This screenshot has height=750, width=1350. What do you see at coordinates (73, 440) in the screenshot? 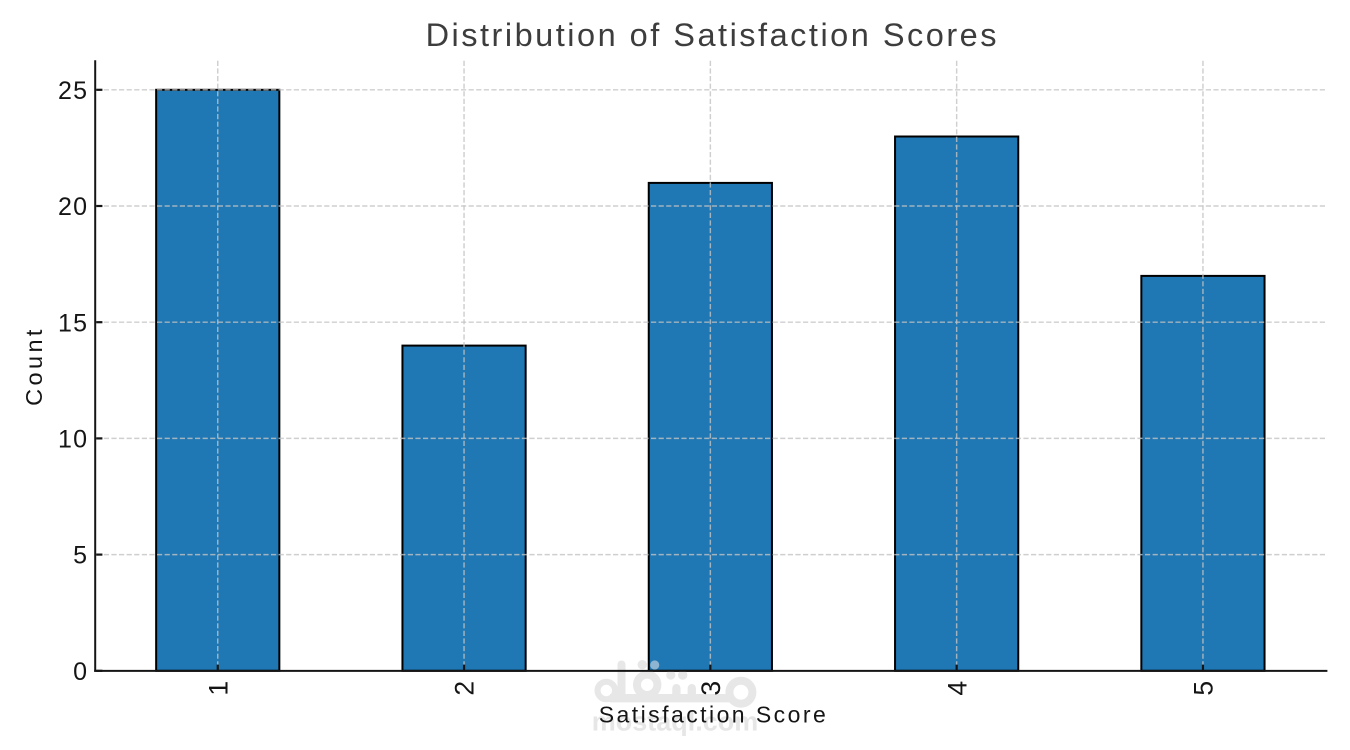
I see `svg-text: 10` at bounding box center [73, 440].